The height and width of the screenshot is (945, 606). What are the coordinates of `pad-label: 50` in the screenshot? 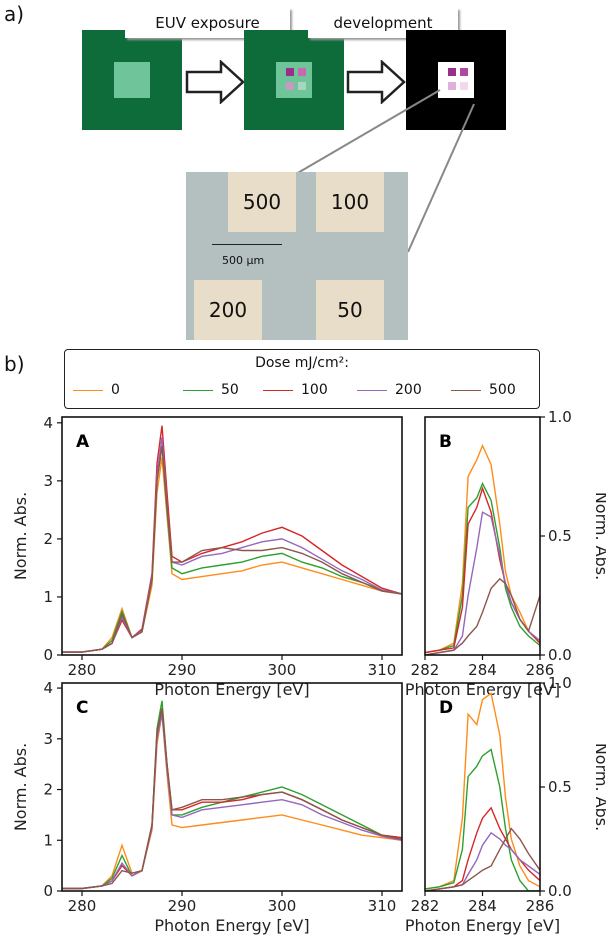 It's located at (350, 310).